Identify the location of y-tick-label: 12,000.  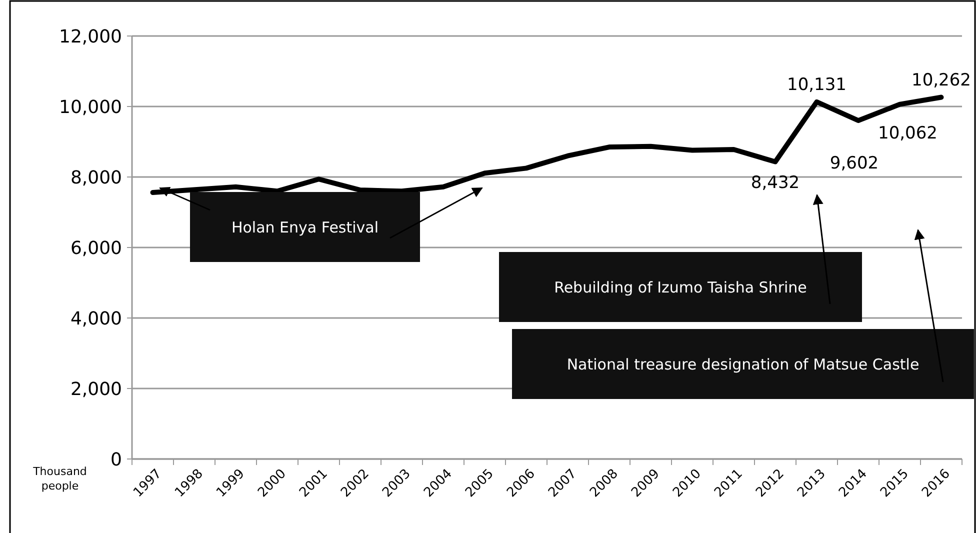
(90, 37).